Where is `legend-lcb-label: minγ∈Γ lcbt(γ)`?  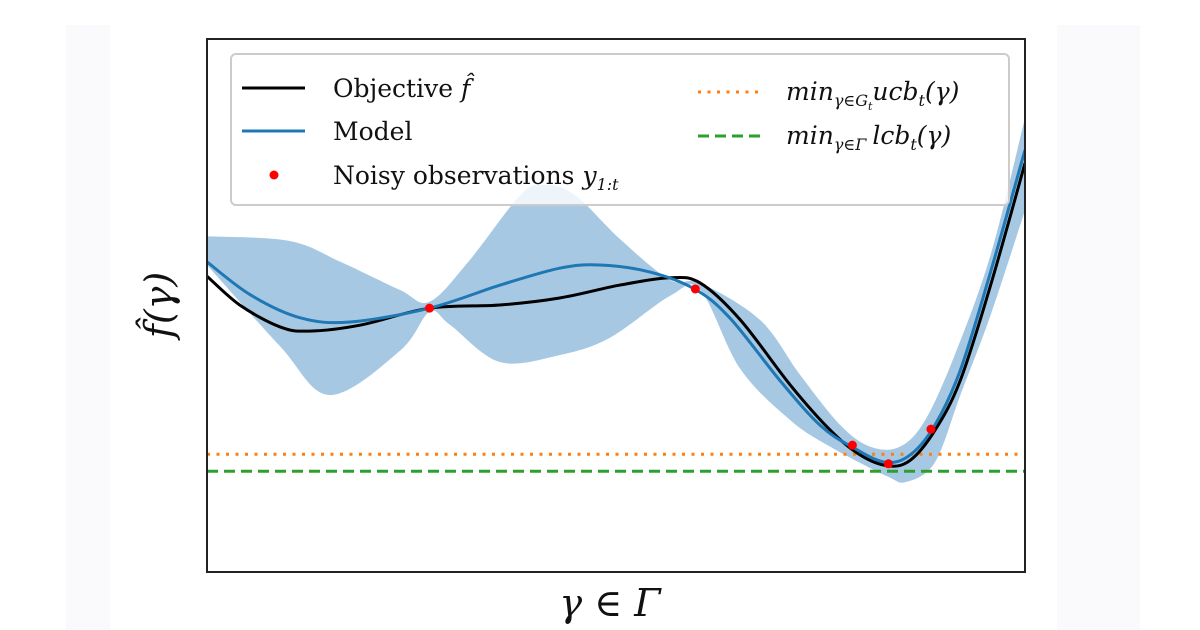
legend-lcb-label: minγ∈Γ lcbt(γ) is located at coordinates (868, 137).